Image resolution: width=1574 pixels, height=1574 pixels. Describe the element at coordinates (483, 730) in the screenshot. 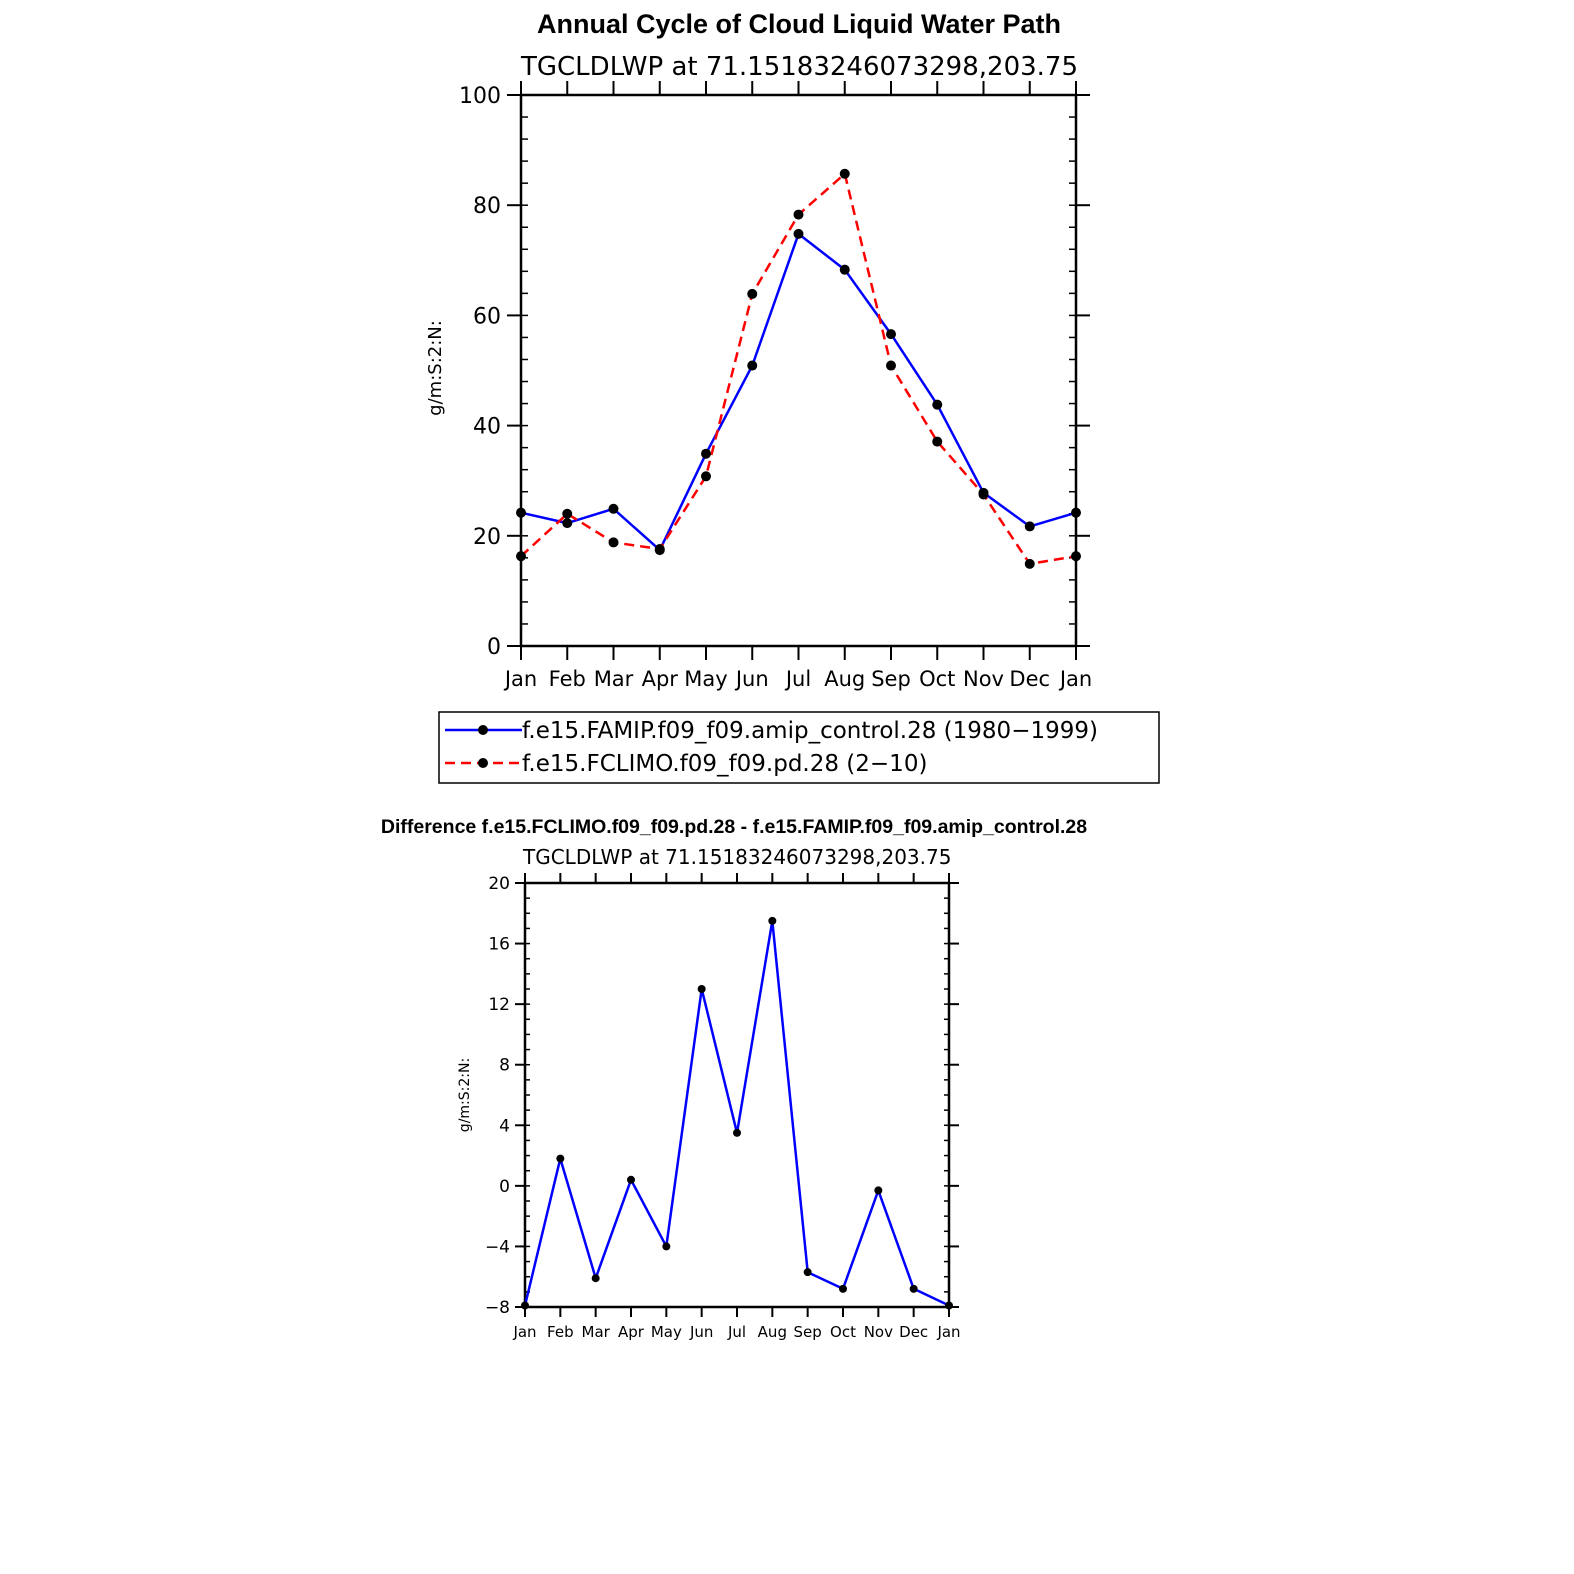

I see `legend-famip-marker` at that location.